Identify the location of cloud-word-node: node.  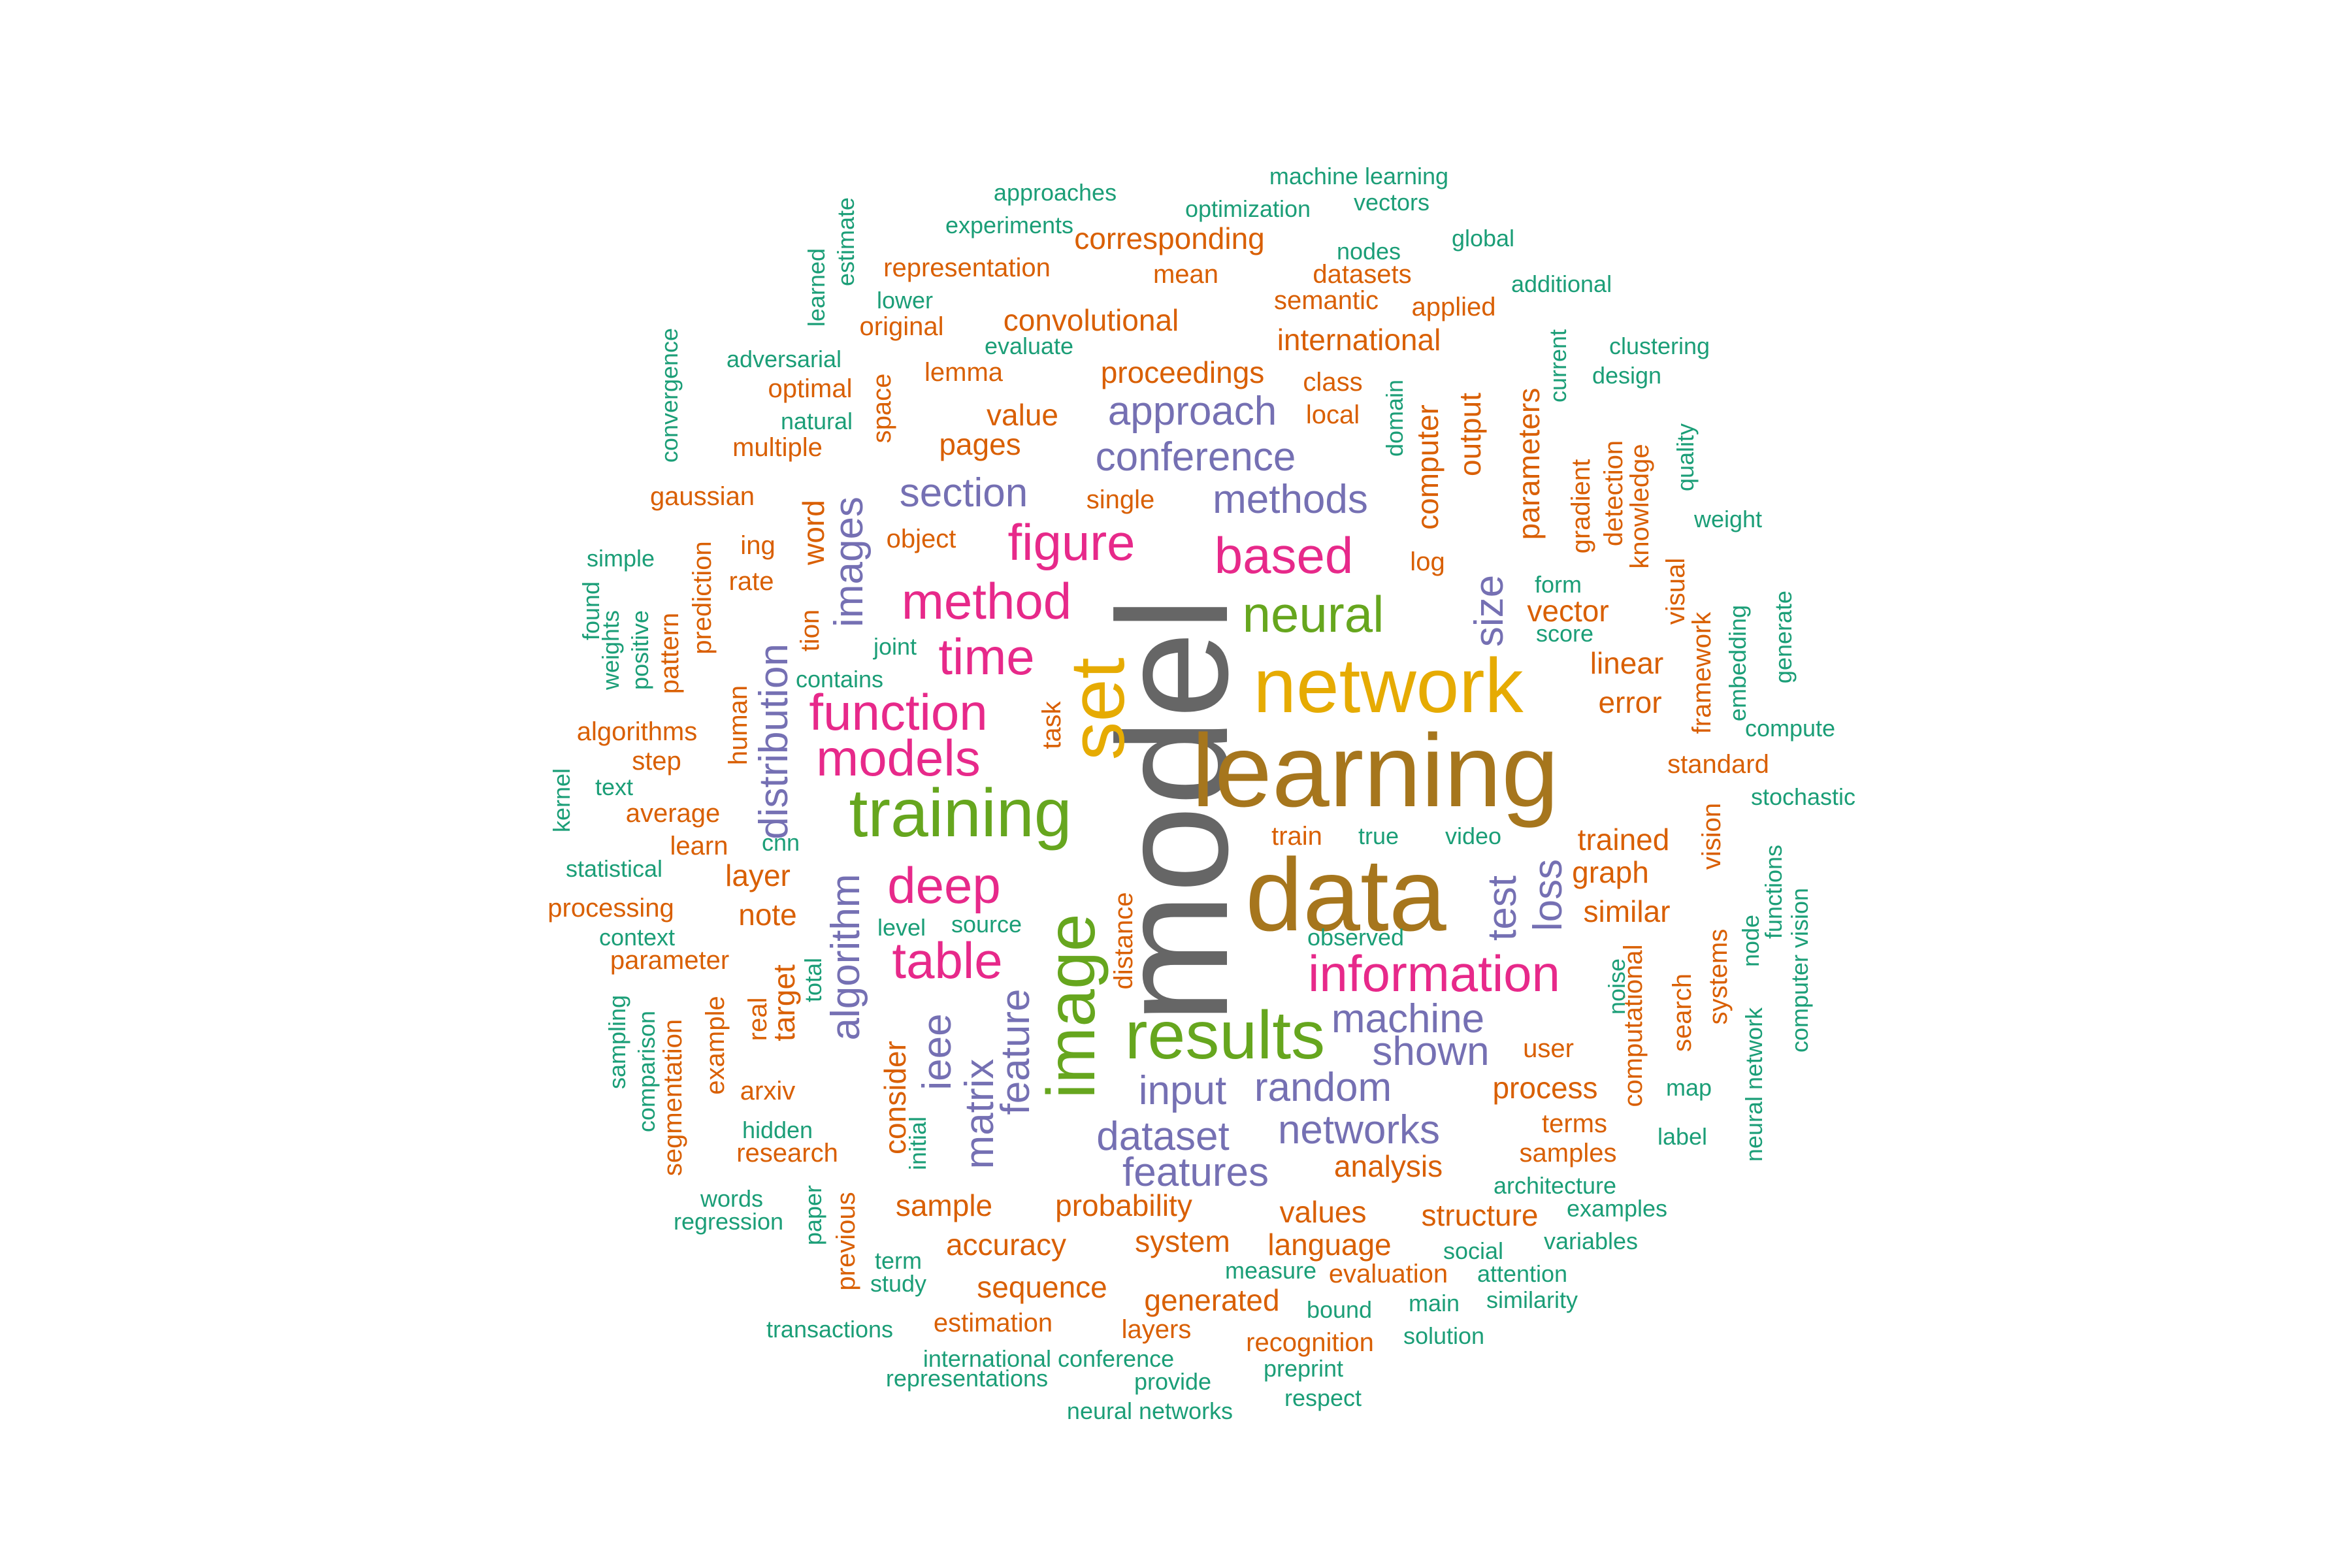
(1750, 941).